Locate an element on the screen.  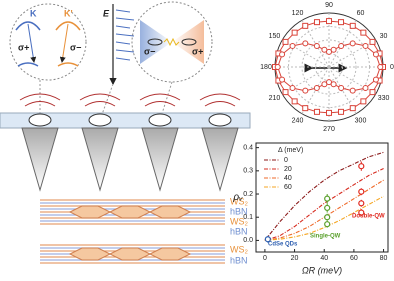
y-tick-label: 0.3 is located at coordinates (248, 171).